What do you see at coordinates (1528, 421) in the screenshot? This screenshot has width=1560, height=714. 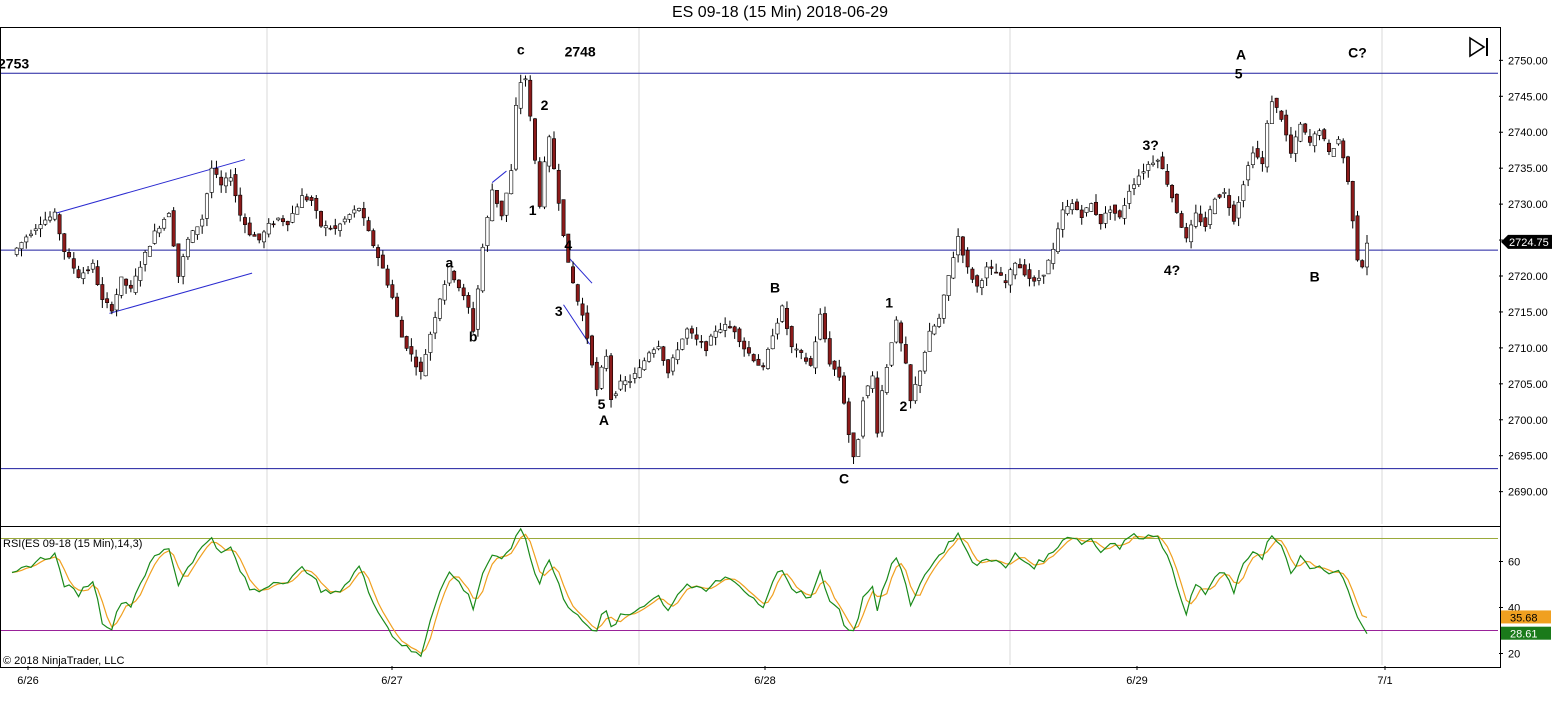 I see `price-axis-tick-label: 2700.00` at bounding box center [1528, 421].